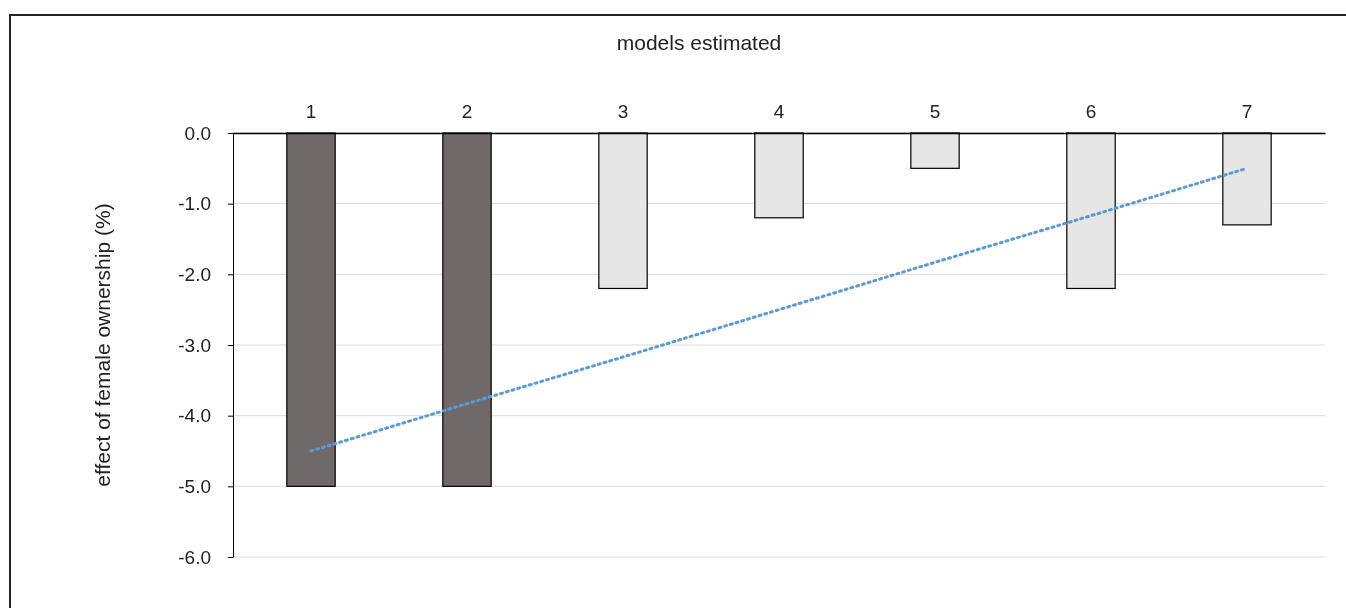 The width and height of the screenshot is (1346, 608). Describe the element at coordinates (194, 557) in the screenshot. I see `y-tick-label: -6.0` at that location.